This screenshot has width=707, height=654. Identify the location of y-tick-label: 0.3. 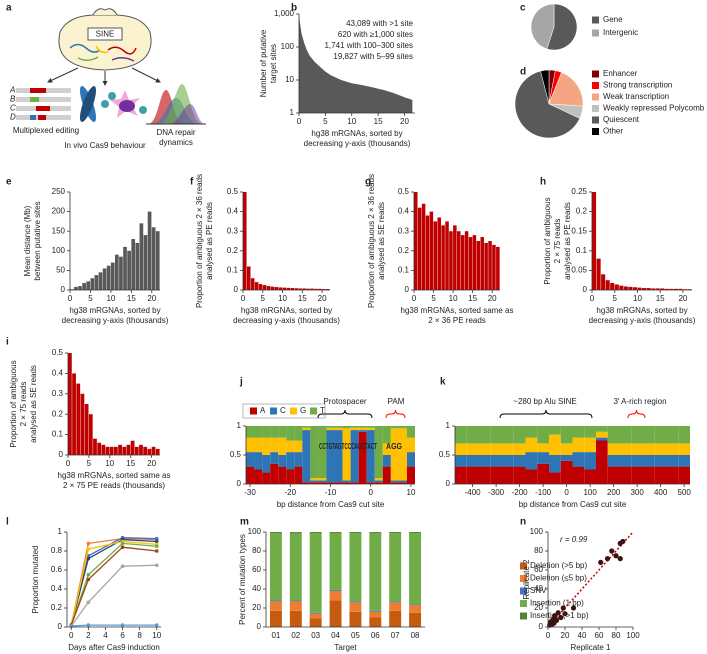
(404, 230).